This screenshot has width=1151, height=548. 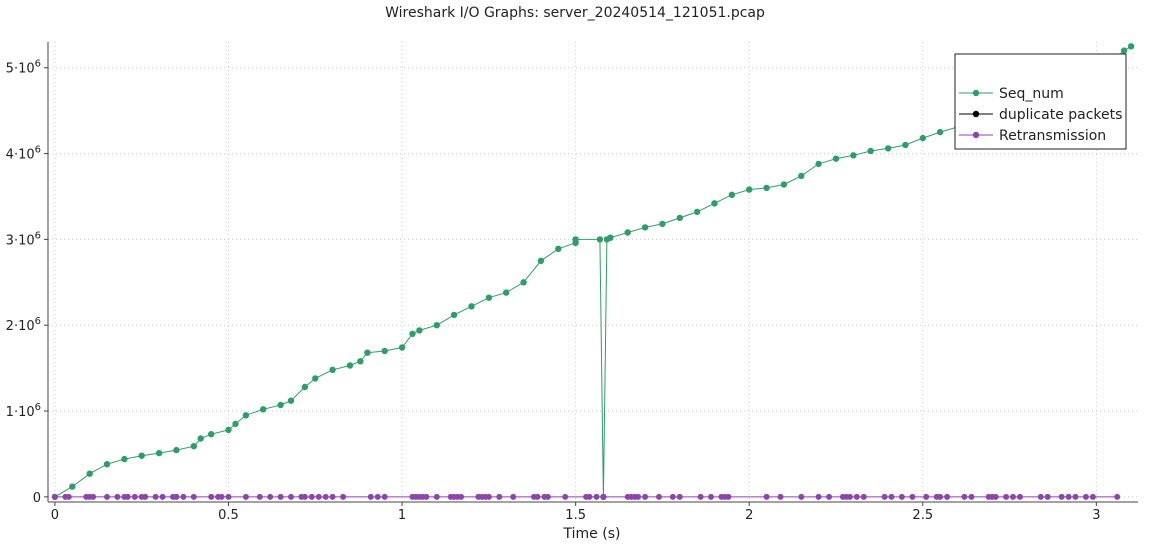 I want to click on legend-item: Retransmission, so click(x=1032, y=136).